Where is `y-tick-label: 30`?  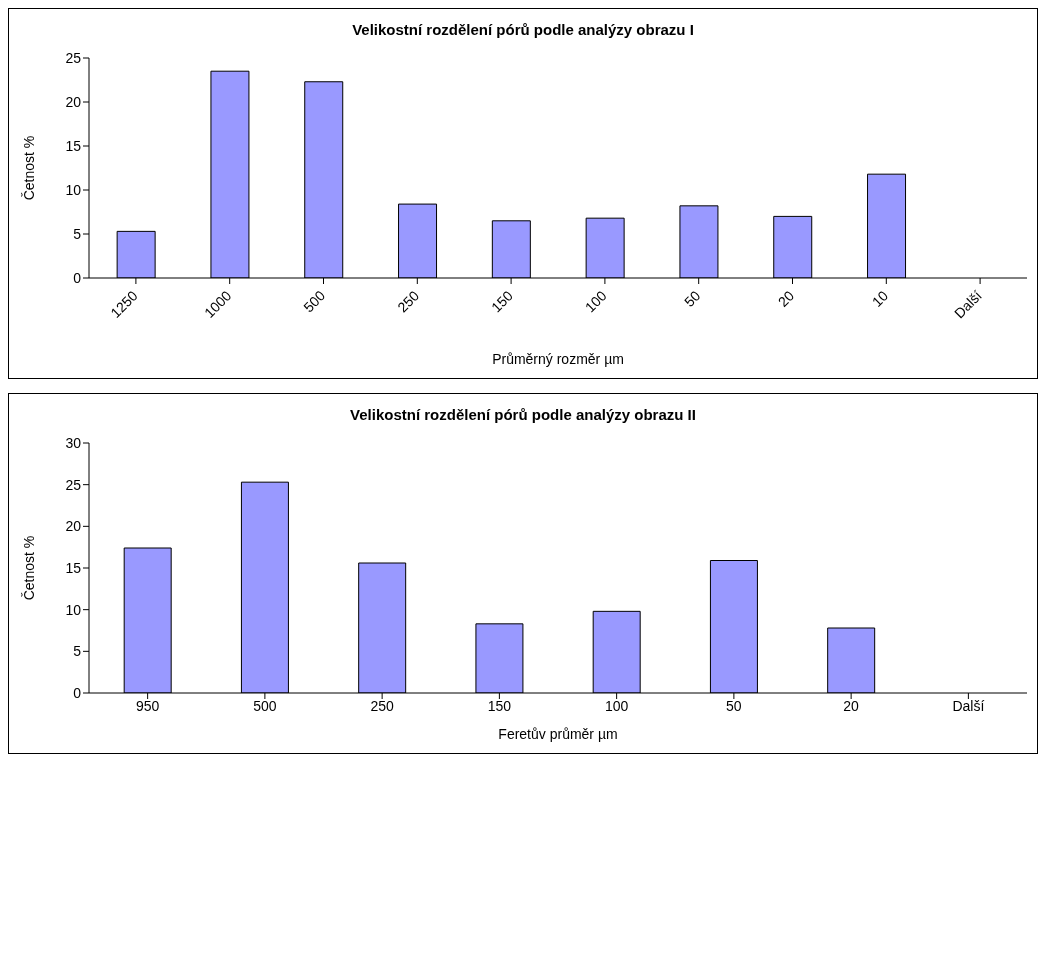 y-tick-label: 30 is located at coordinates (73, 442).